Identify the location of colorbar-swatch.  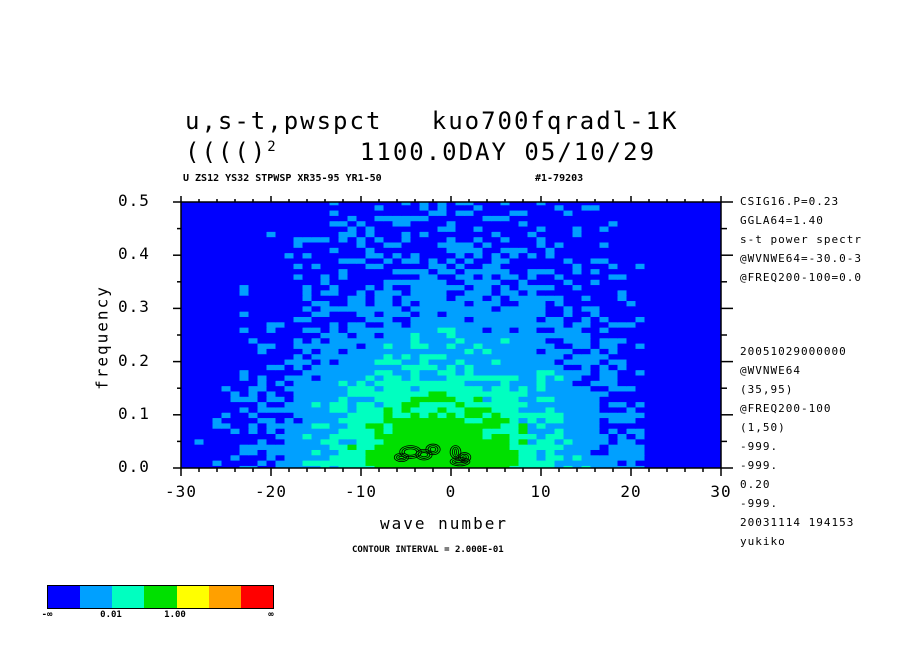
(192, 597).